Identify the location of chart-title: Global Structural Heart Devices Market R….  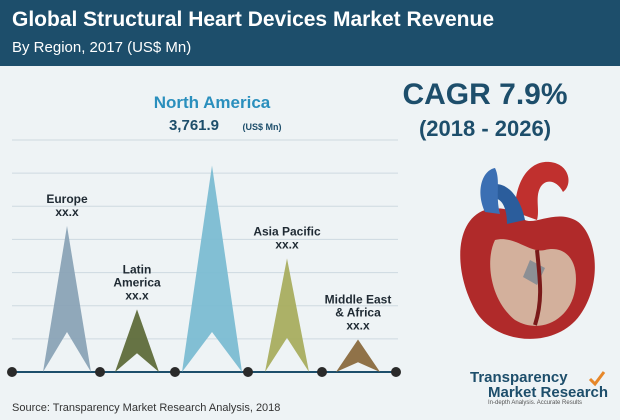
(253, 19).